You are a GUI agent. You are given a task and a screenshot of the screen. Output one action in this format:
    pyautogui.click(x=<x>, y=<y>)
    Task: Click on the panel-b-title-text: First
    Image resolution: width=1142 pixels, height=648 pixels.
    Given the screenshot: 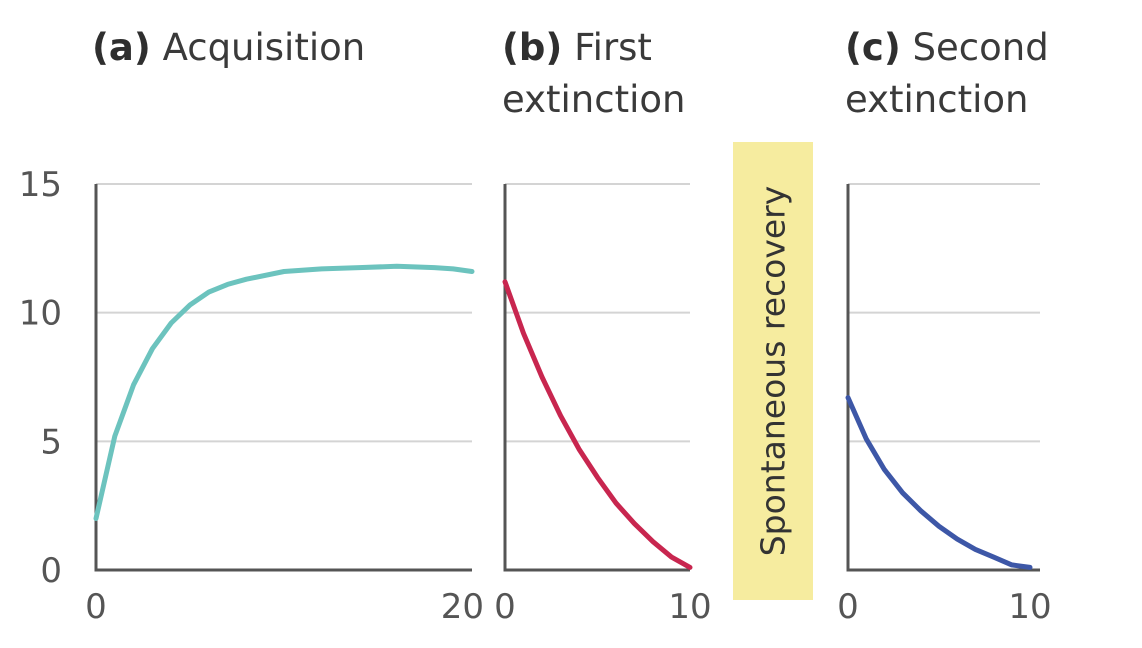 What is the action you would take?
    pyautogui.click(x=613, y=47)
    